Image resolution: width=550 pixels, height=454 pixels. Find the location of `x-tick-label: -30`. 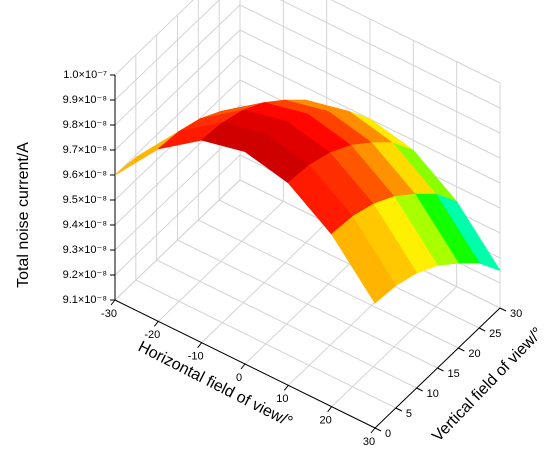

x-tick-label: -30 is located at coordinates (109, 314).